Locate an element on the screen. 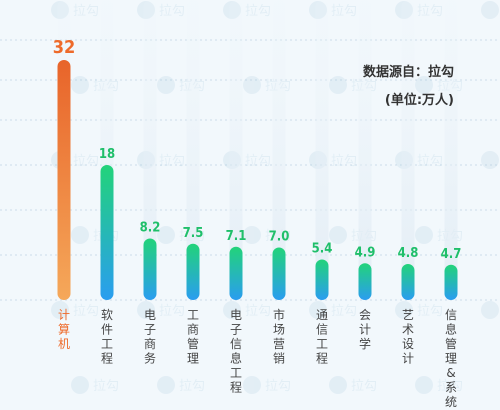 The width and height of the screenshot is (500, 410). value-label: 18 is located at coordinates (107, 154).